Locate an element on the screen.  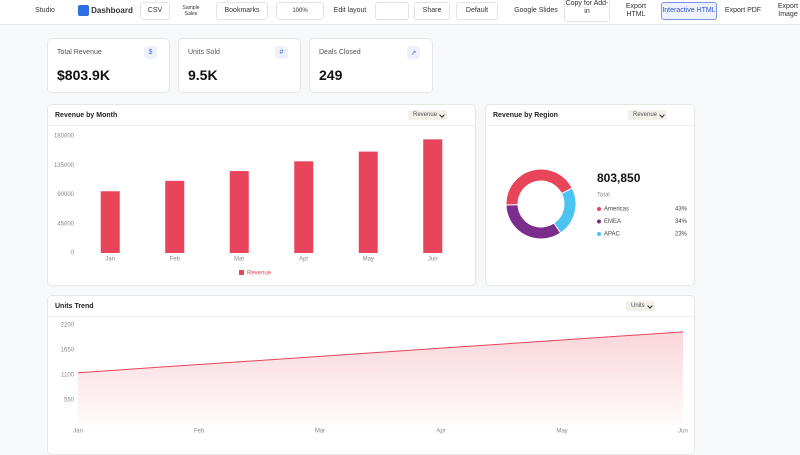
kpi-value: 249 is located at coordinates (331, 75).